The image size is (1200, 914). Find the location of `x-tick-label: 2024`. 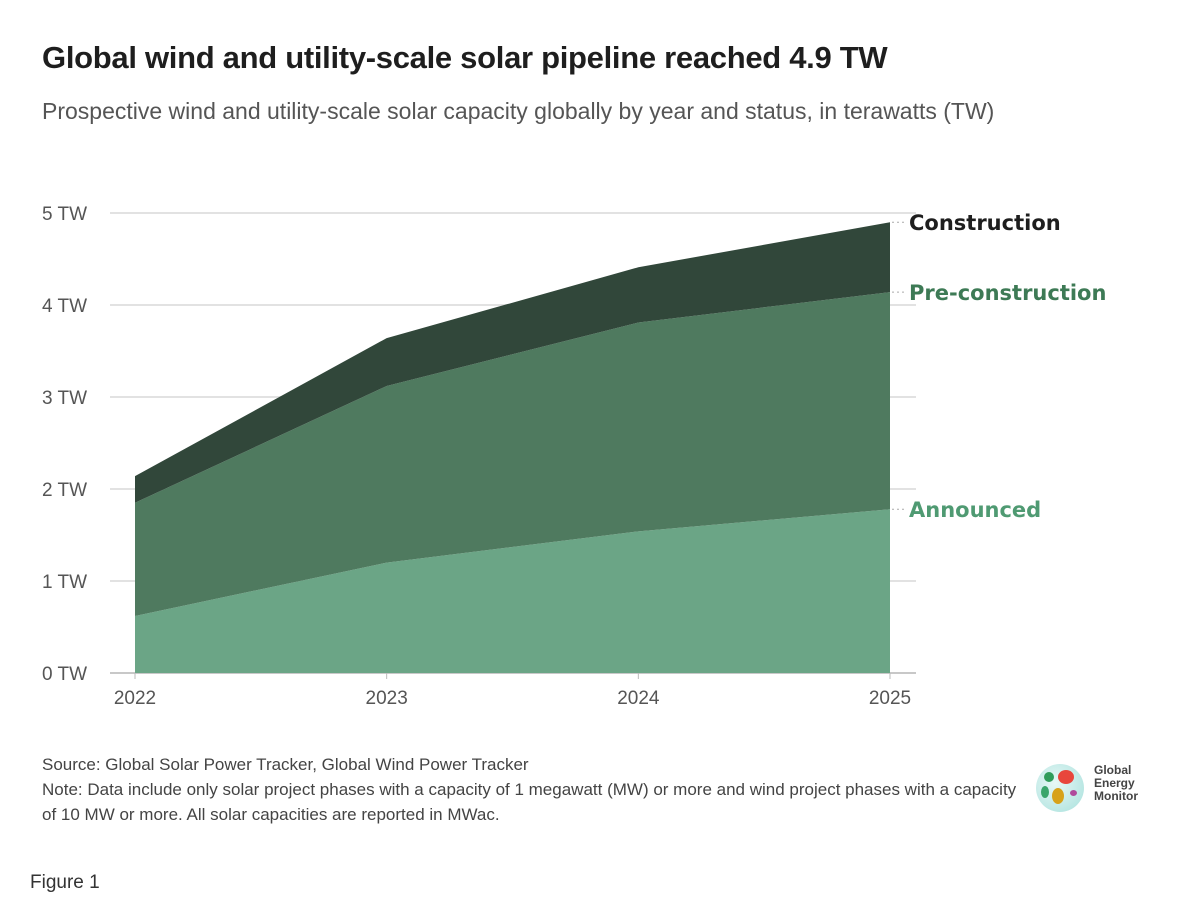

x-tick-label: 2024 is located at coordinates (638, 698).